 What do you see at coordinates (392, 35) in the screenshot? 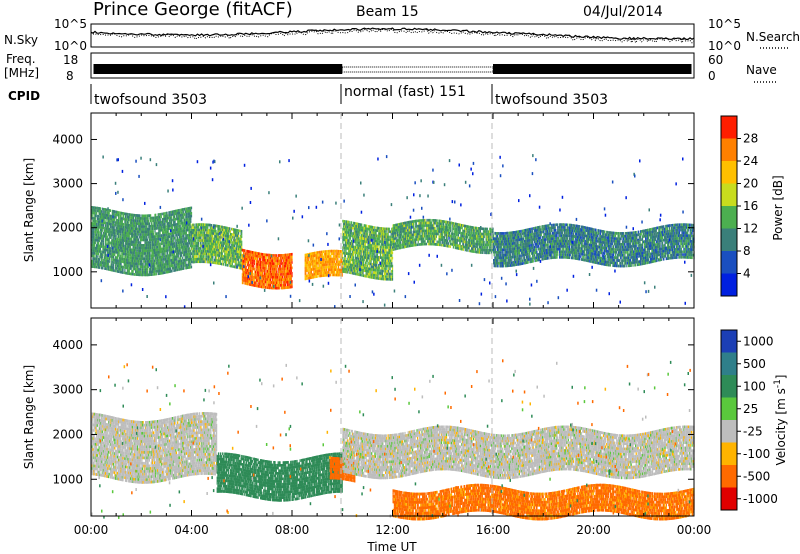
I see `noise-panel-frame` at bounding box center [392, 35].